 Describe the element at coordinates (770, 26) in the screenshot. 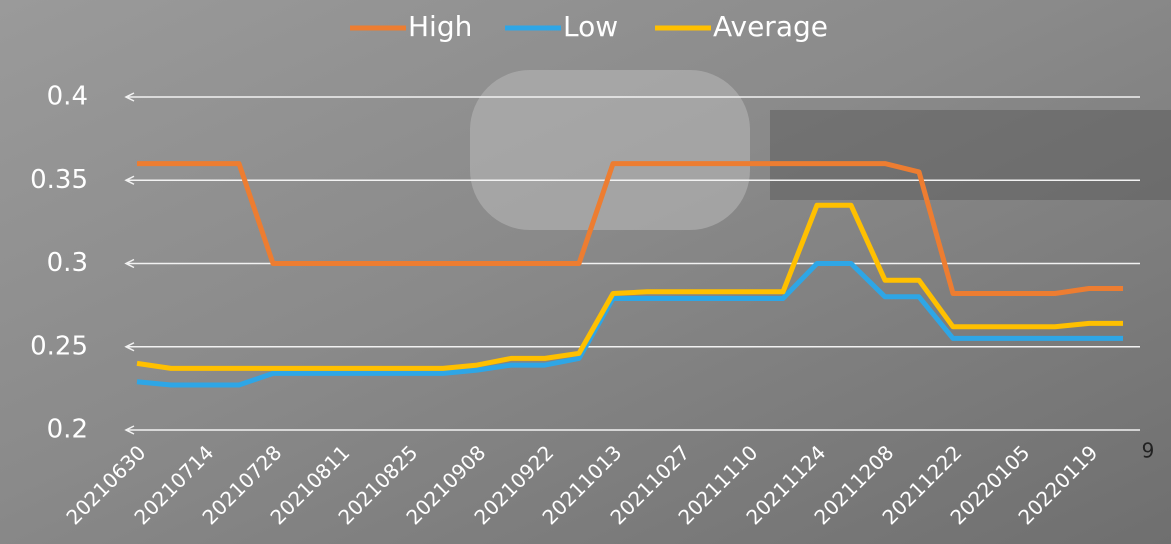

I see `legend-label: Average` at that location.